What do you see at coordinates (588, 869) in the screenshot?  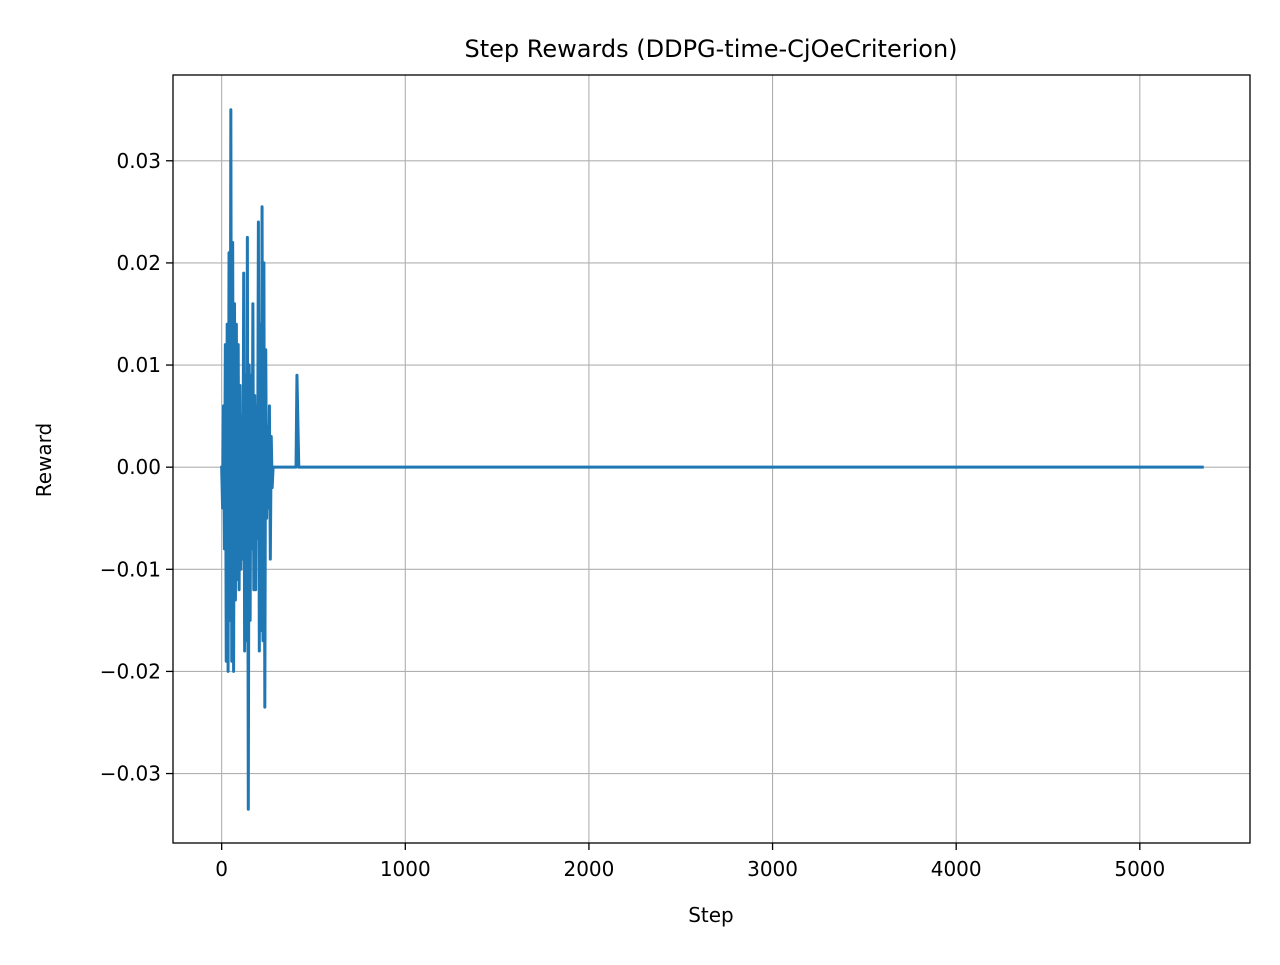 I see `x-tick-label: 2000` at bounding box center [588, 869].